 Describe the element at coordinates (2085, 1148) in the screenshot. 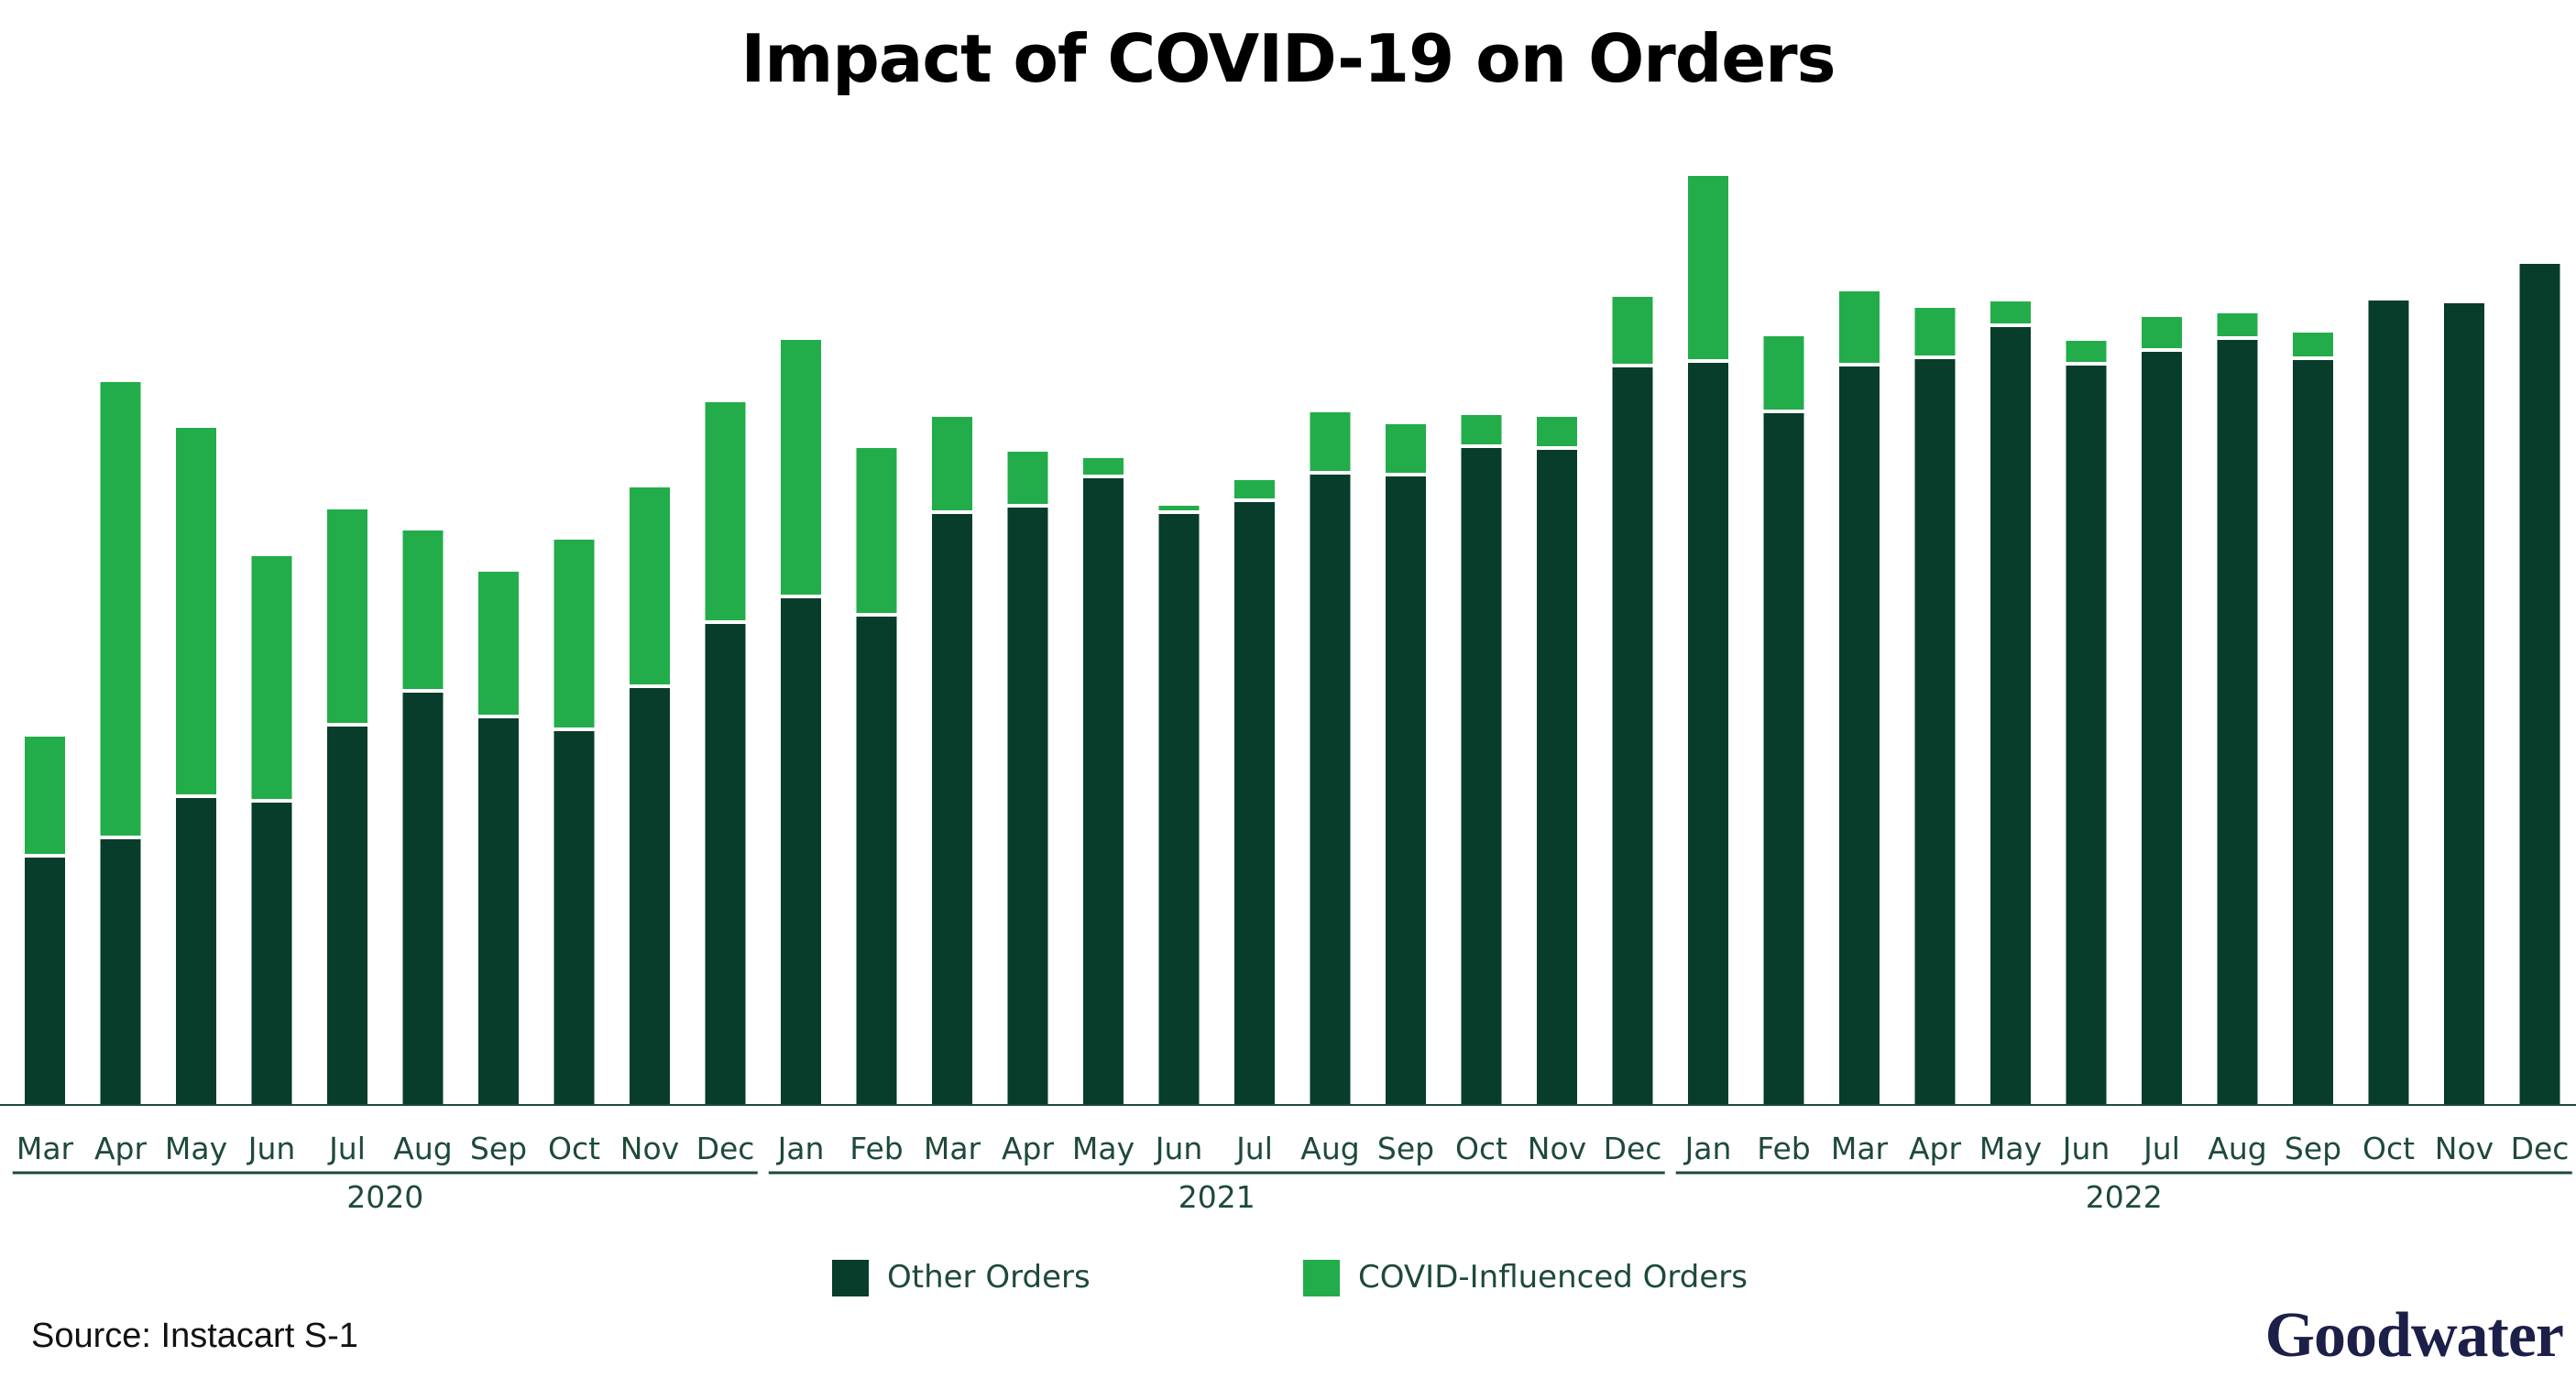

I see `x-tick-label-27: Jun` at that location.